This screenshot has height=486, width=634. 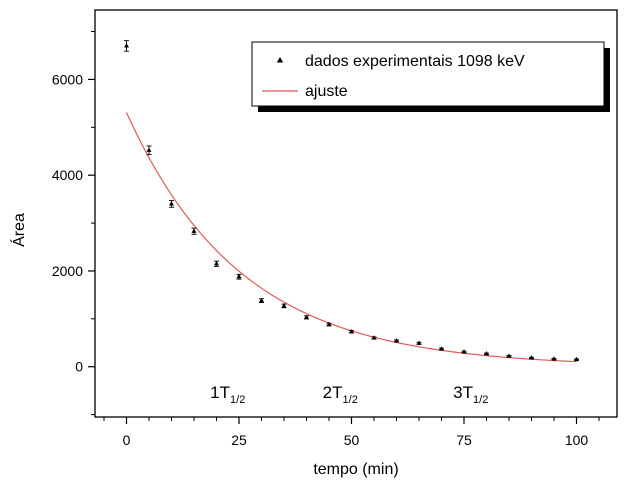 I want to click on y-tick-label: 2000, so click(x=67, y=271).